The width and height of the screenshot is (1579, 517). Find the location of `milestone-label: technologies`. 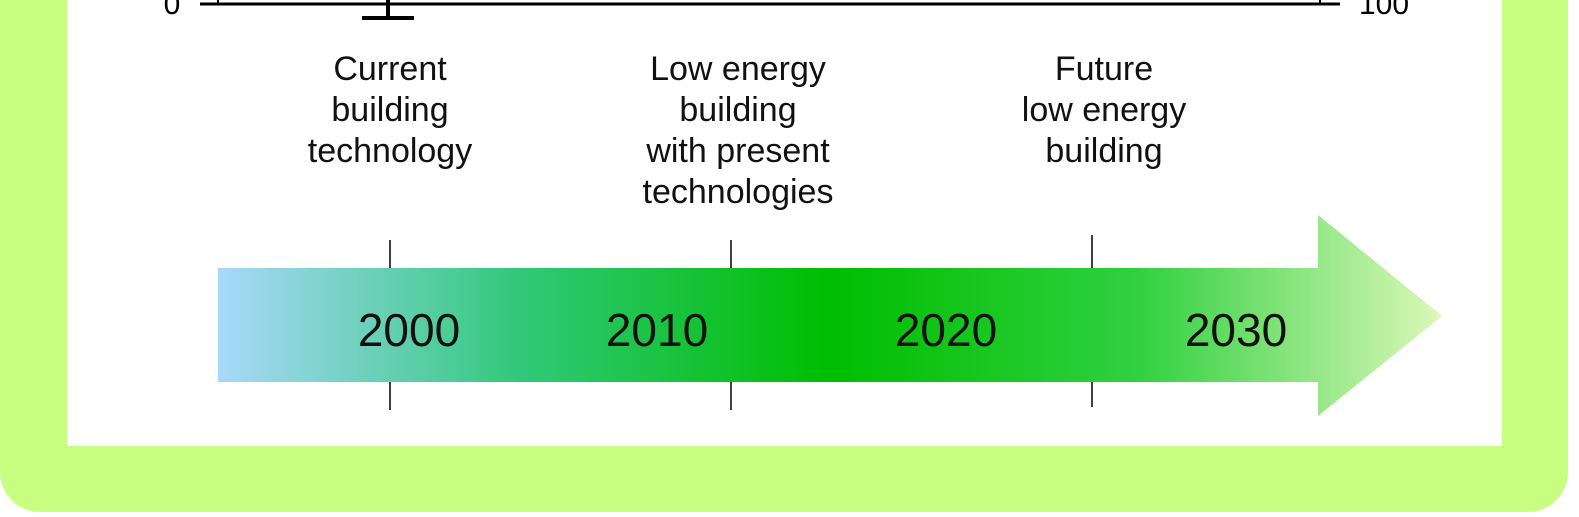

milestone-label: technologies is located at coordinates (738, 192).